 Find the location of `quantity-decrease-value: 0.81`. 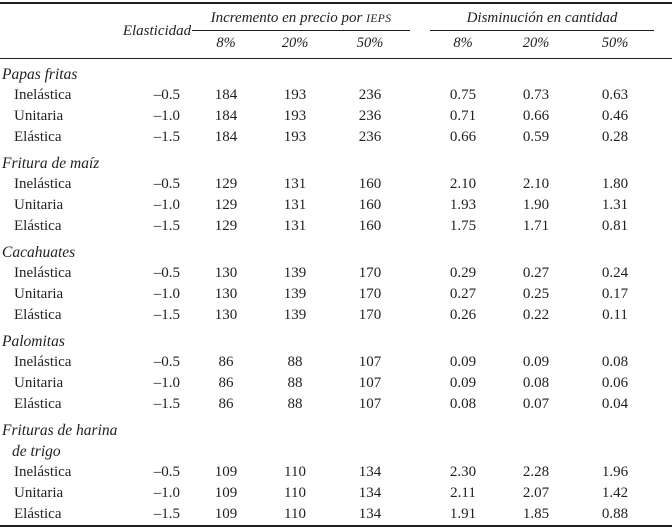

quantity-decrease-value: 0.81 is located at coordinates (615, 226).